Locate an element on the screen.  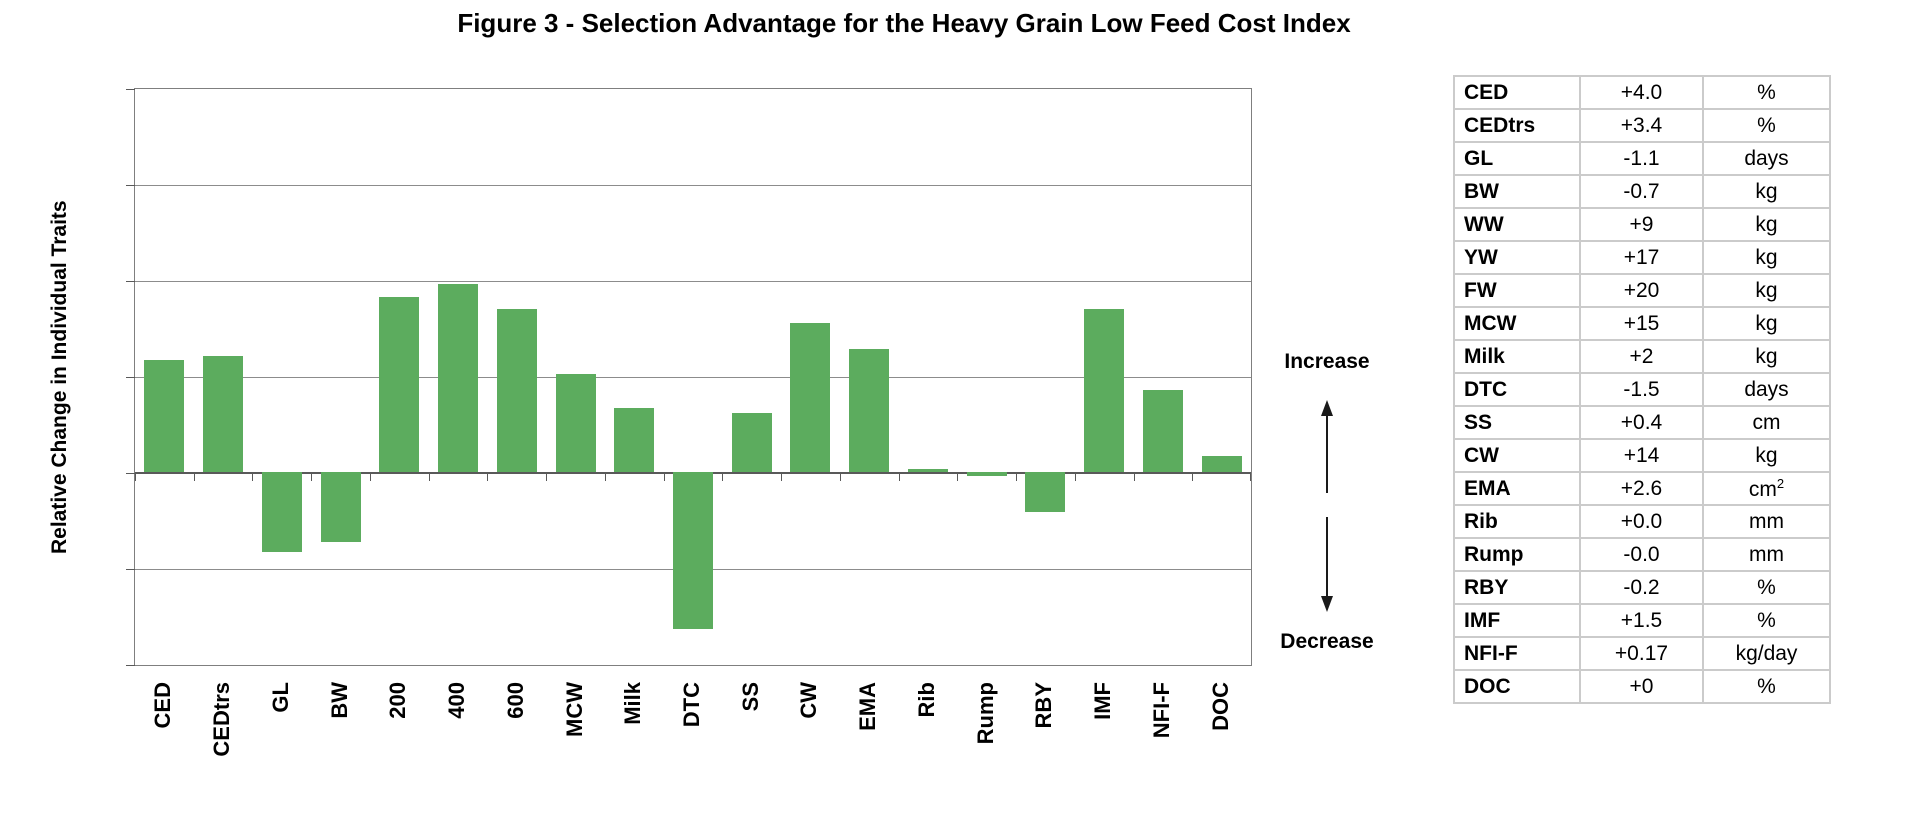
table-row: CED +4.0% is located at coordinates (1642, 92).